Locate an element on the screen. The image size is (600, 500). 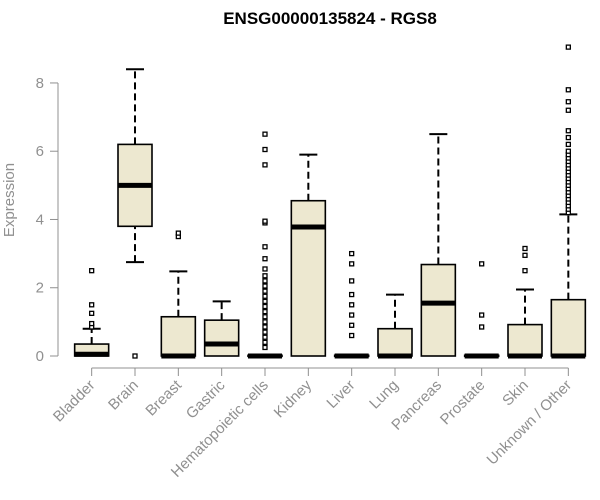
x-tick-label: Skin is located at coordinates (515, 393).